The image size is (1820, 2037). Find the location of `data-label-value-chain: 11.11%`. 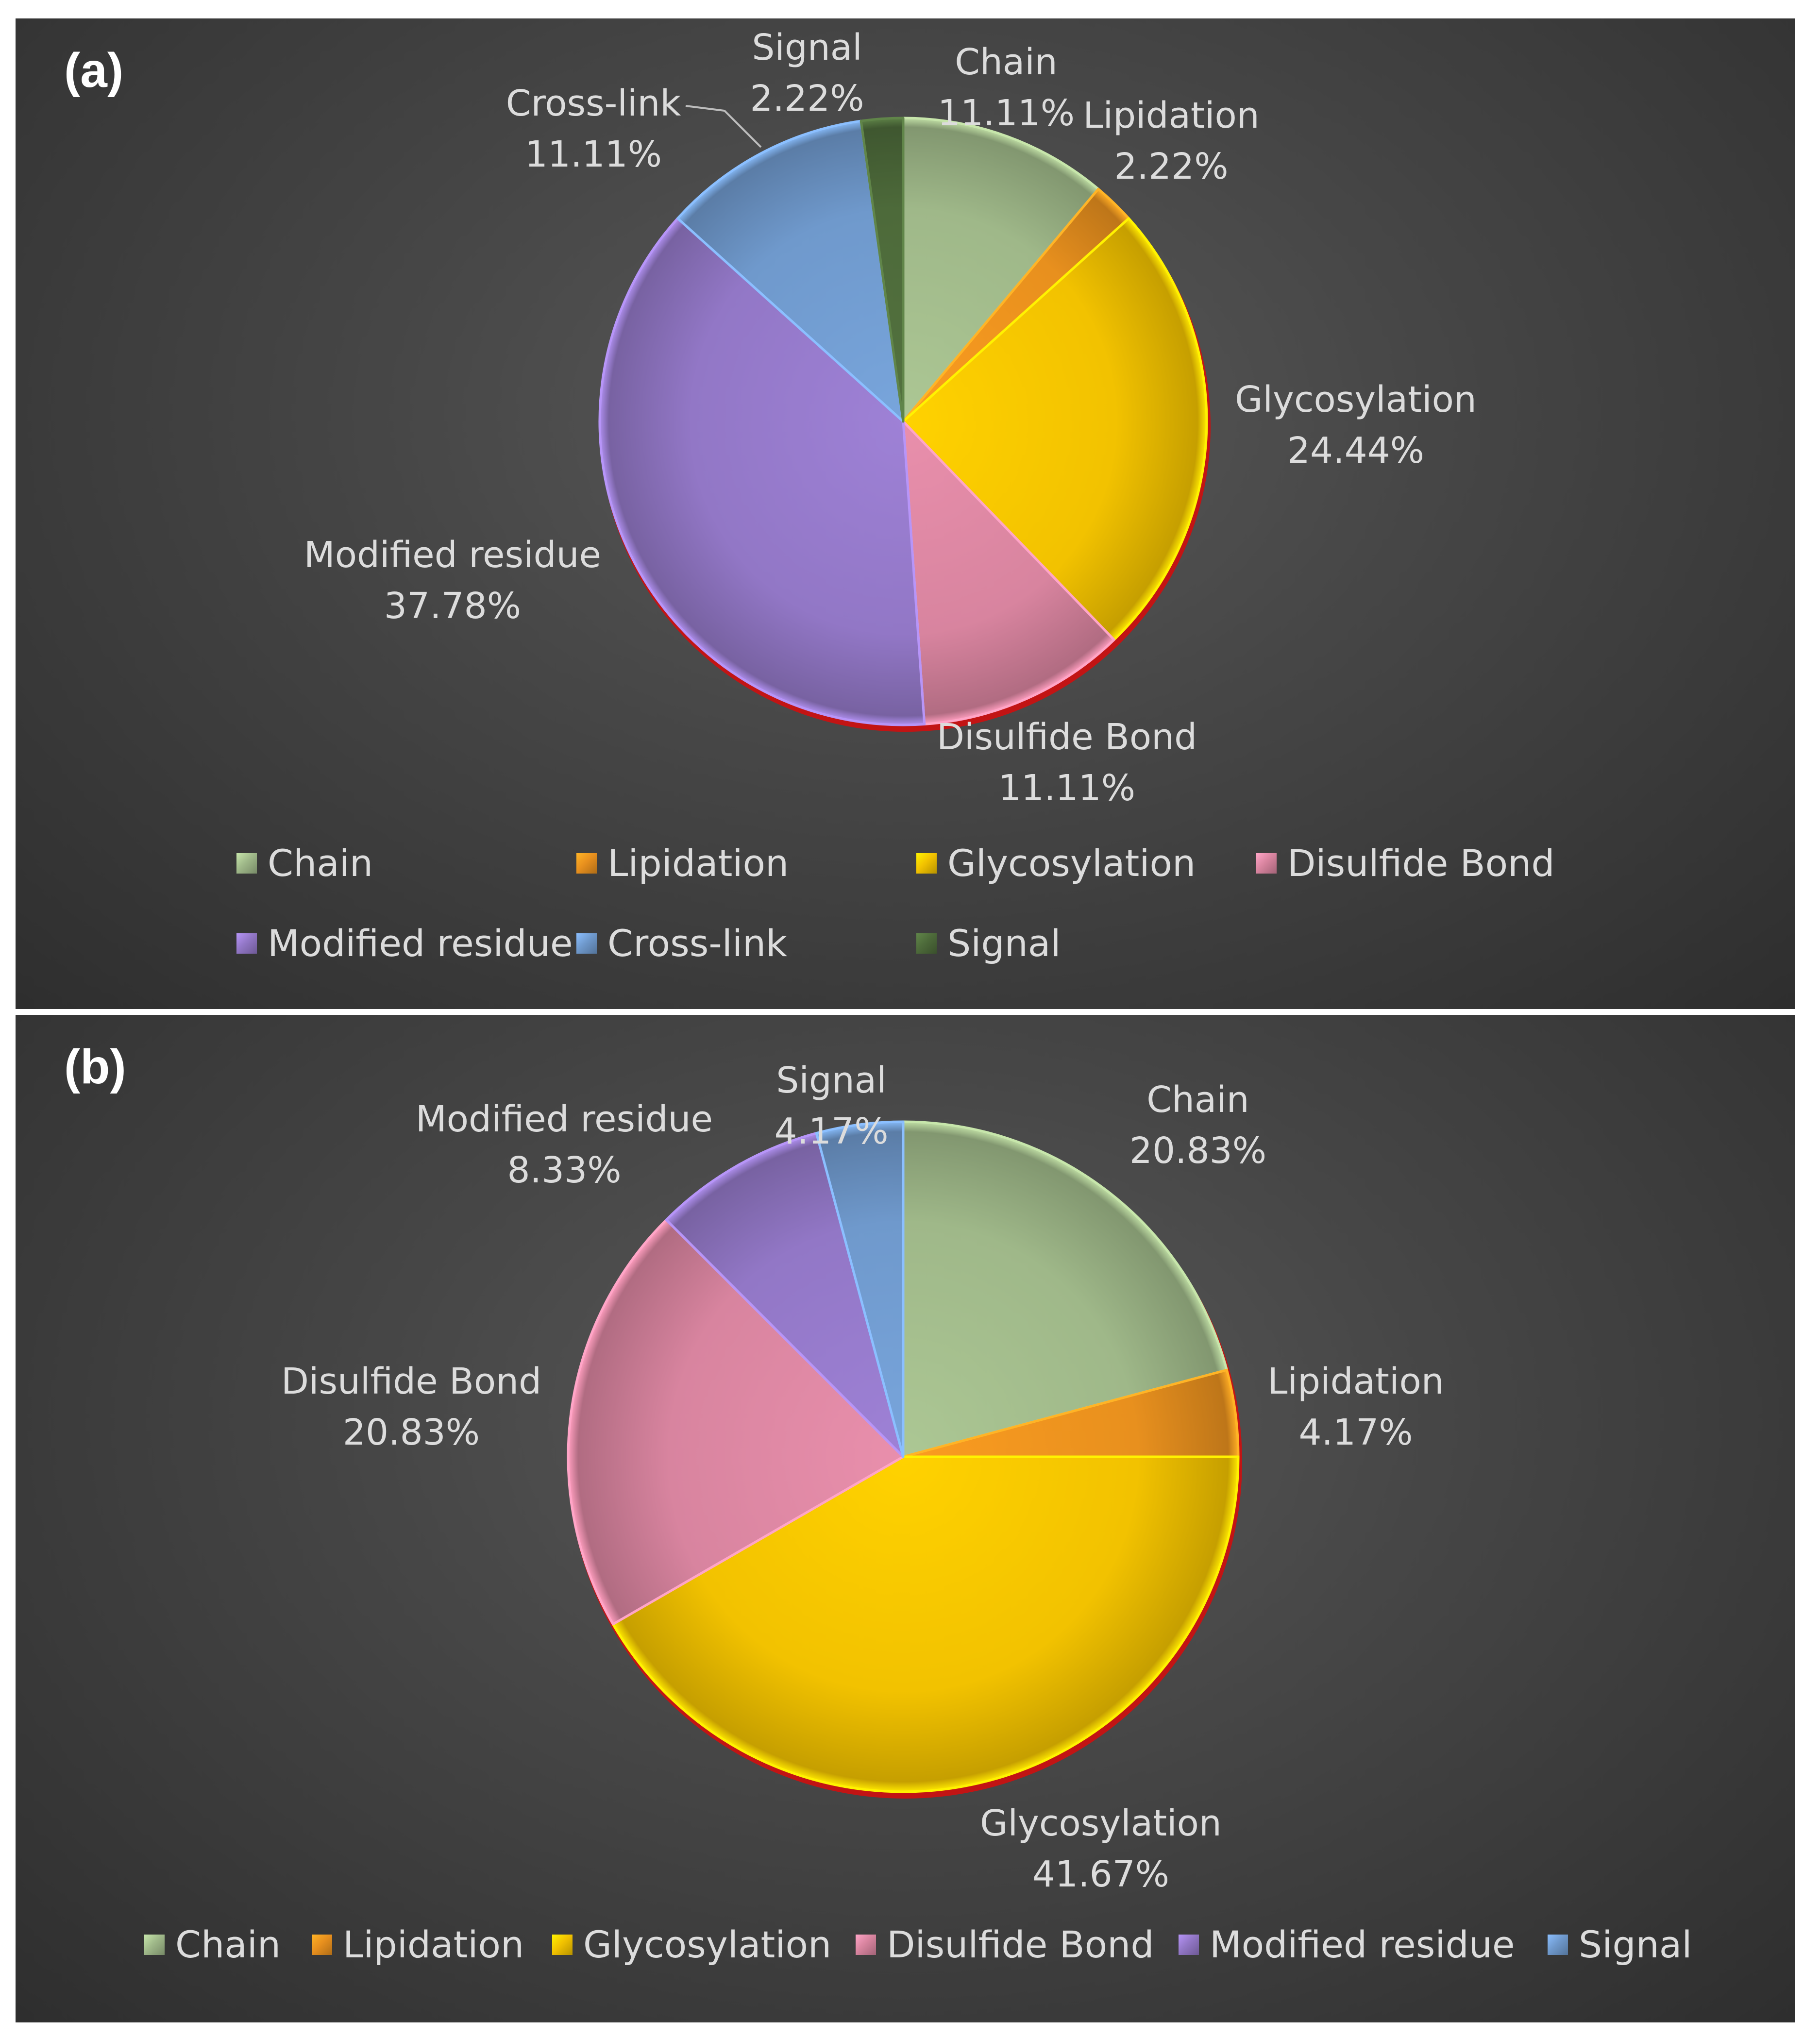

data-label-value-chain: 11.11% is located at coordinates (1006, 113).